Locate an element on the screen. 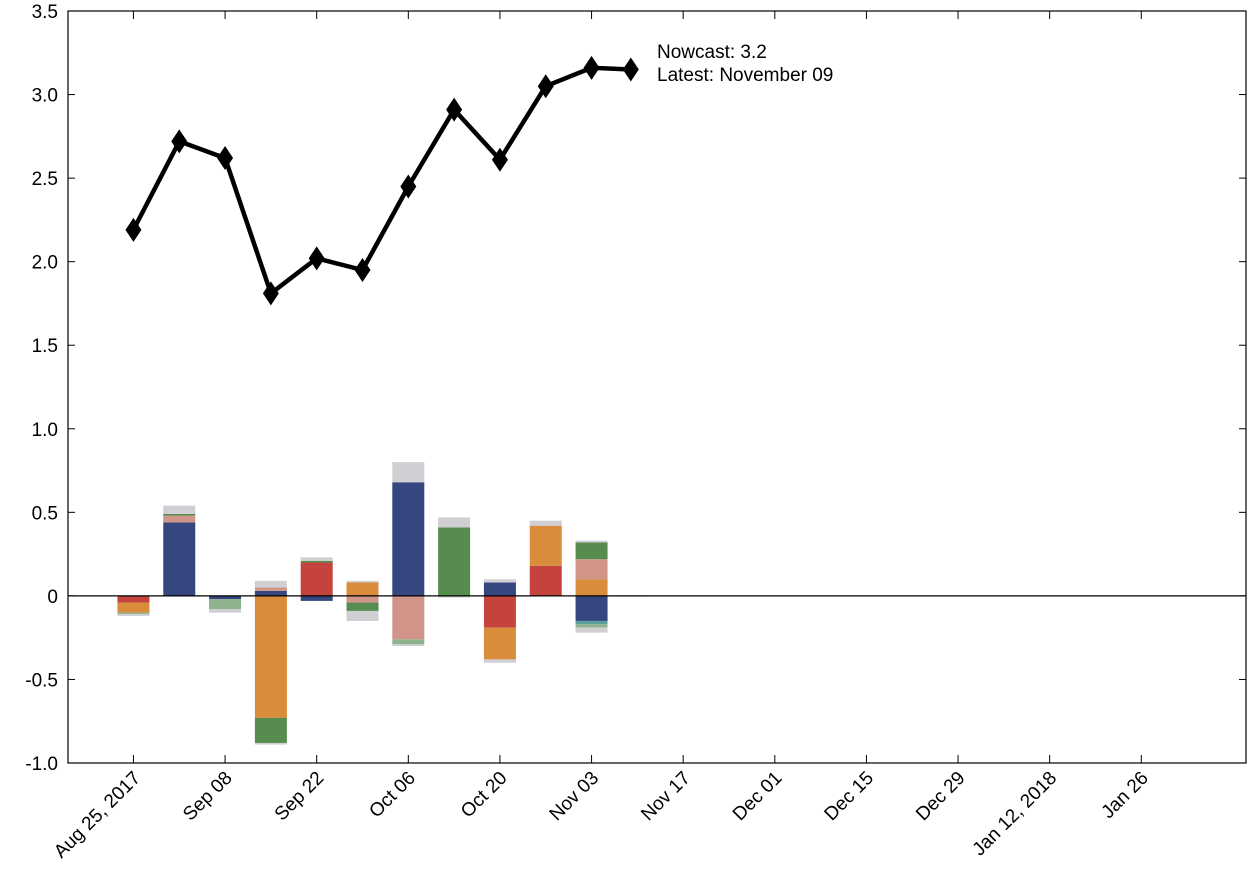  y-tick-label-5: 1.5 is located at coordinates (45, 346).